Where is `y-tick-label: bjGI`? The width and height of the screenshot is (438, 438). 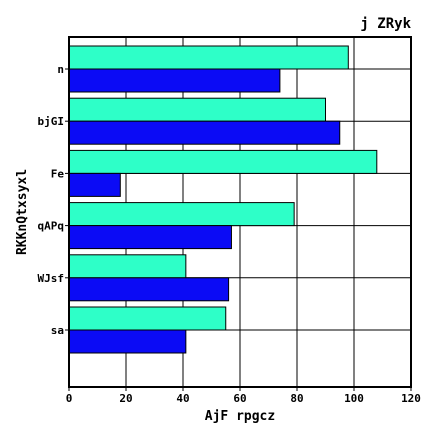 y-tick-label: bjGI is located at coordinates (51, 121).